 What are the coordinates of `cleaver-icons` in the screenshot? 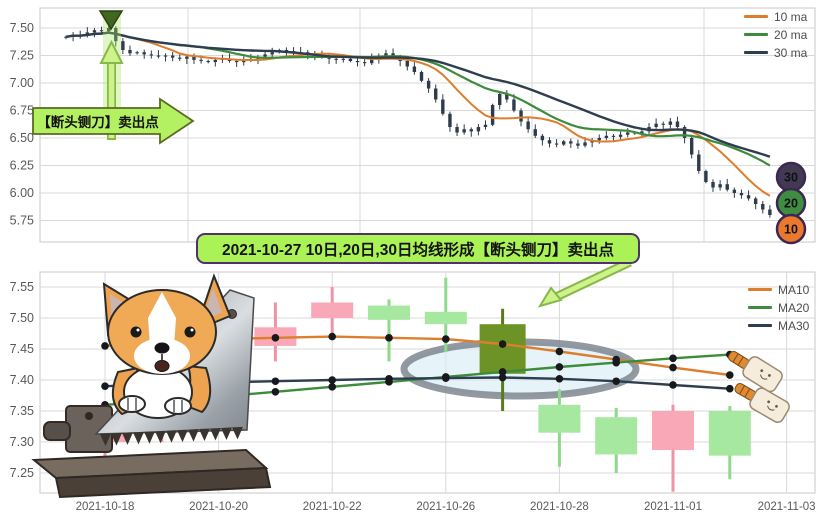 It's located at (759, 386).